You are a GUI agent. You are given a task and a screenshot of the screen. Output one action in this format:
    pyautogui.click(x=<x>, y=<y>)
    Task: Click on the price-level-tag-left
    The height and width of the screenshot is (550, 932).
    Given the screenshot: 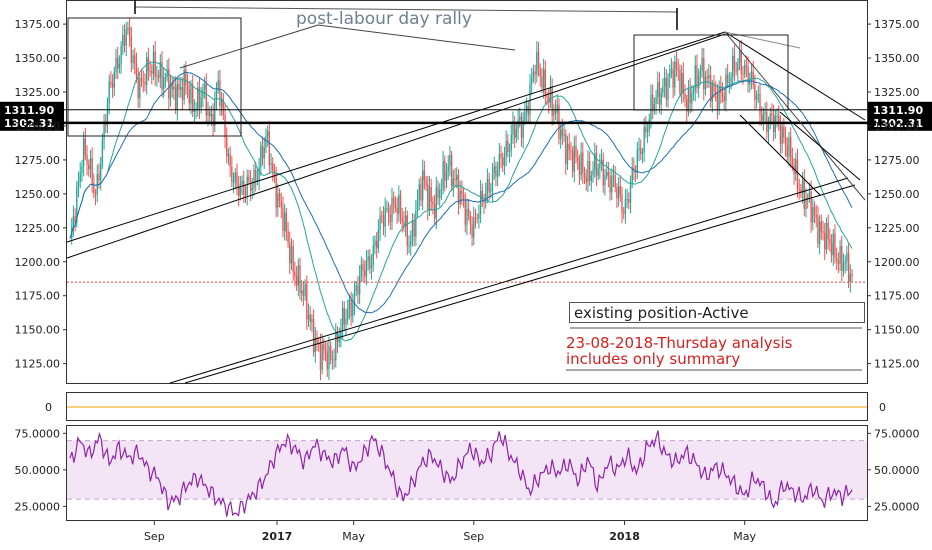 What is the action you would take?
    pyautogui.click(x=32, y=122)
    